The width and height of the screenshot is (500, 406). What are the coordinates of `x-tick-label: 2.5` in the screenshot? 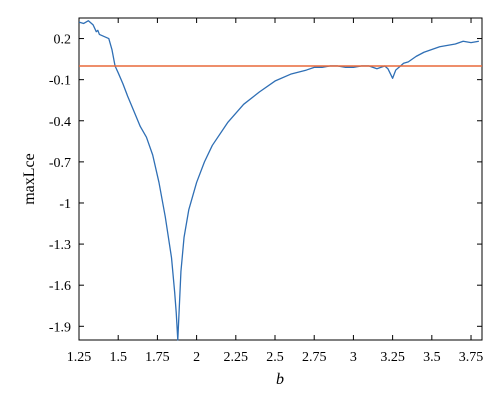 It's located at (275, 357).